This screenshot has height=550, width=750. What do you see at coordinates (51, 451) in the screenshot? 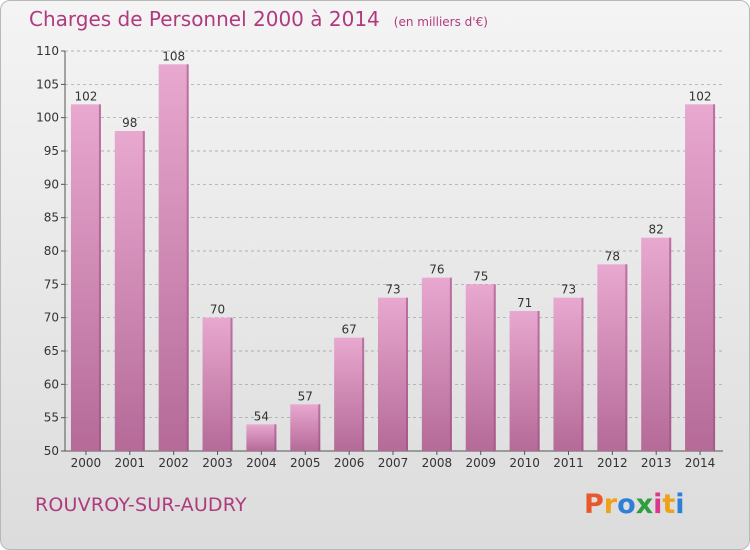
I see `y-tick-label: 50` at bounding box center [51, 451].